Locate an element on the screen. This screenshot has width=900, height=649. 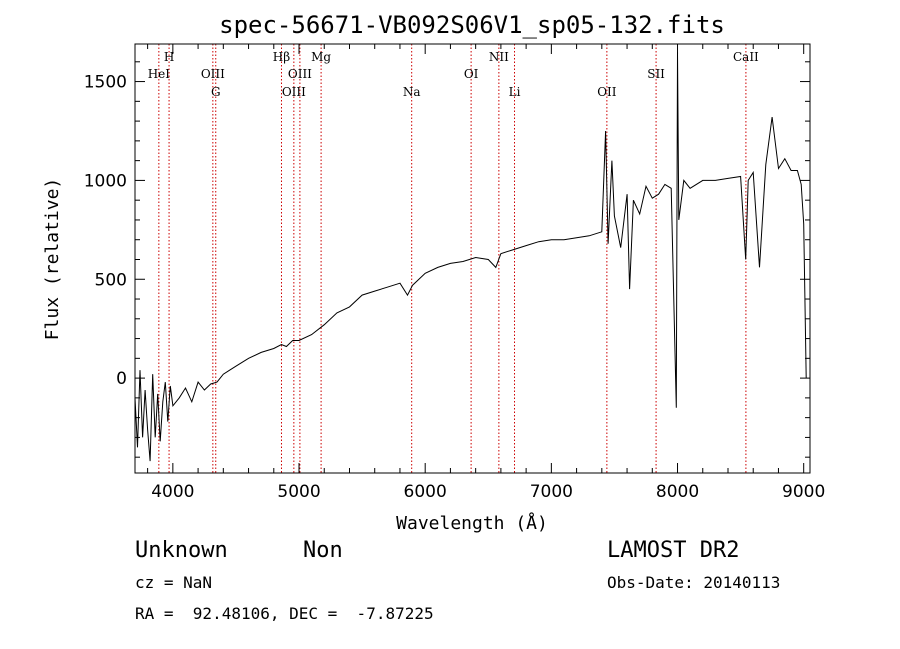
spectral-line-label-9: OI is located at coordinates (471, 74).